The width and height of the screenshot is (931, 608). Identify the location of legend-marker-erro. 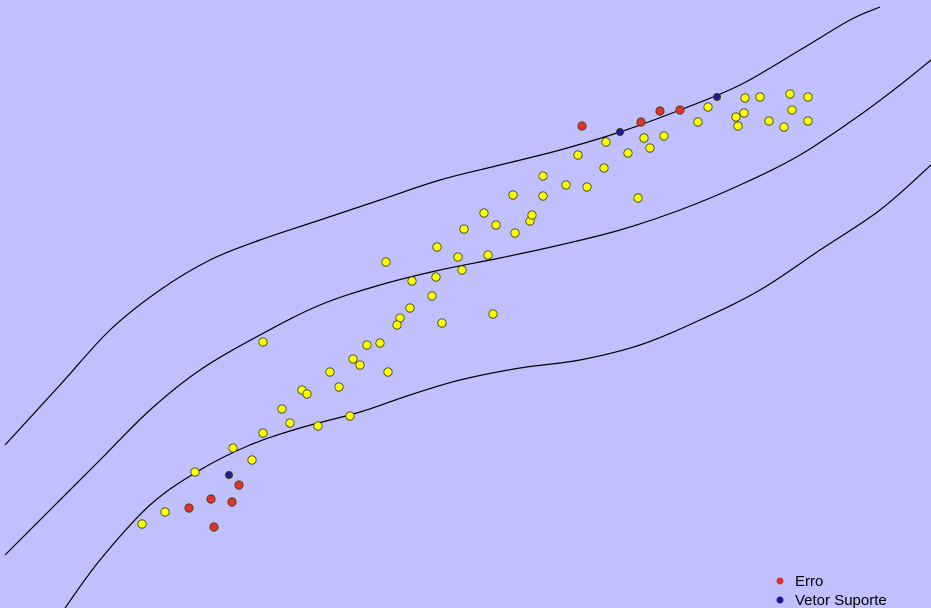
(780, 581).